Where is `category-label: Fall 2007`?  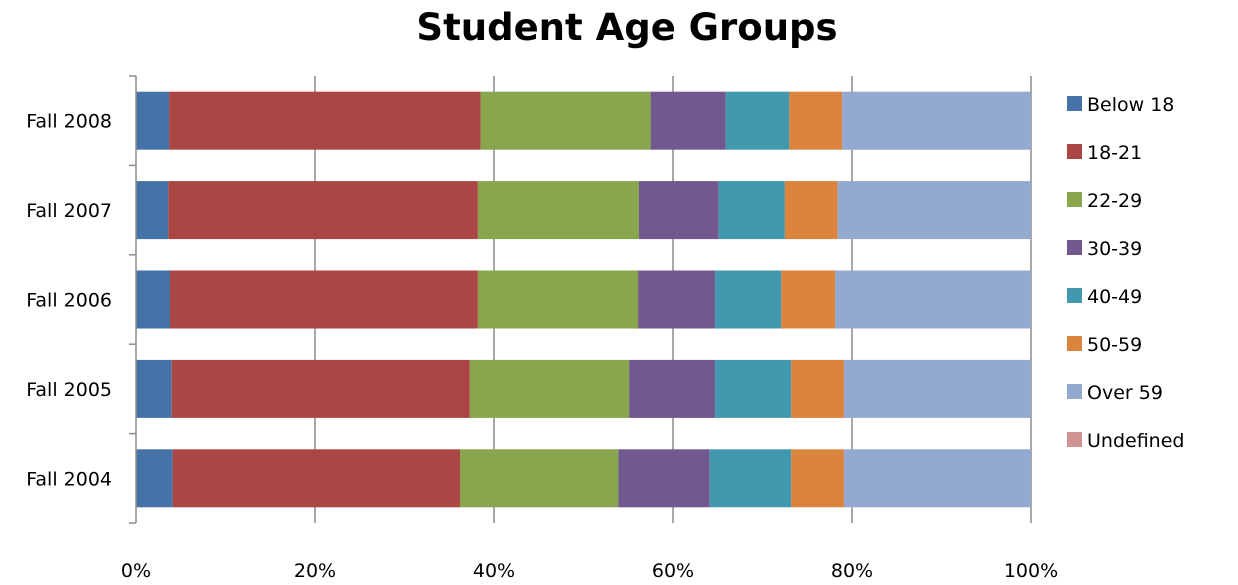
category-label: Fall 2007 is located at coordinates (69, 211).